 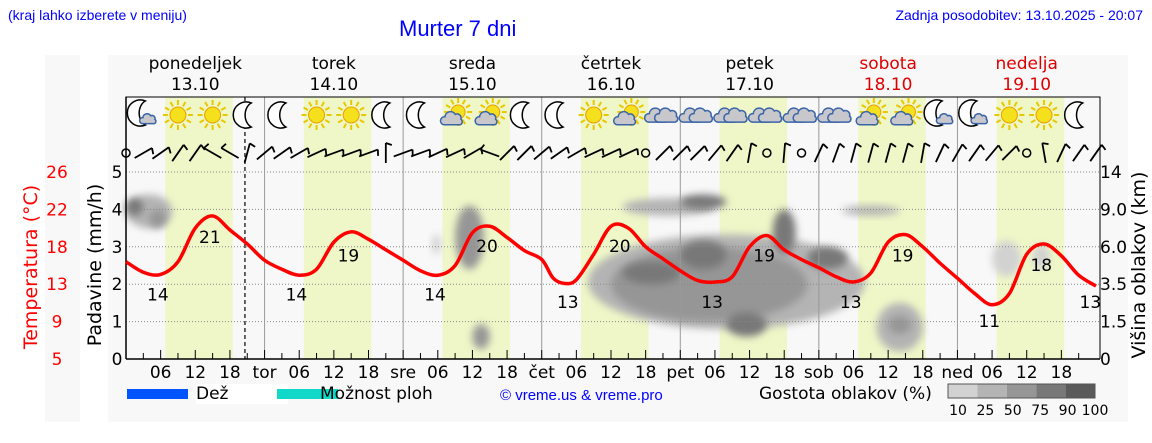 What do you see at coordinates (680, 373) in the screenshot?
I see `x-tick-label: pet` at bounding box center [680, 373].